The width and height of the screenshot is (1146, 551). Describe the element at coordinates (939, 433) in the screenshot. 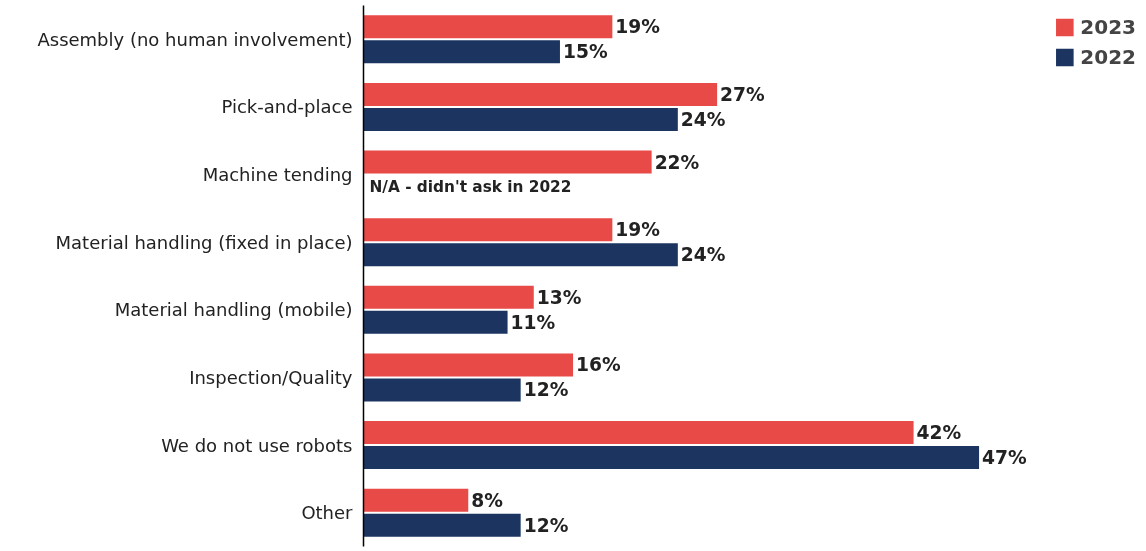

I see `data-label: 42%` at that location.